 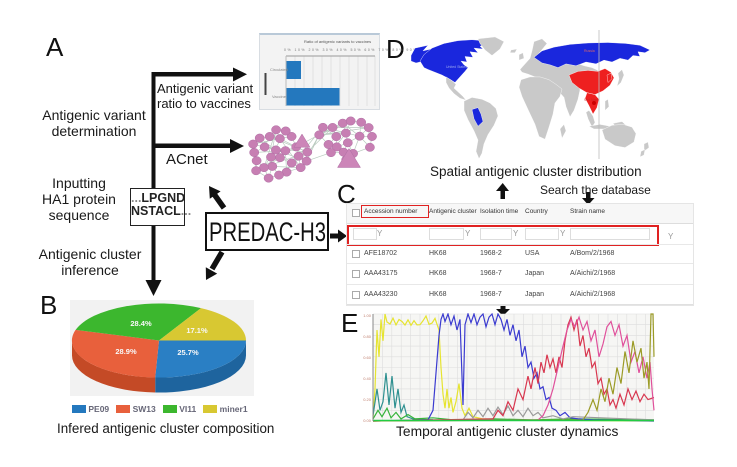 What do you see at coordinates (367, 378) in the screenshot?
I see `svg-text: 0.40` at bounding box center [367, 378].